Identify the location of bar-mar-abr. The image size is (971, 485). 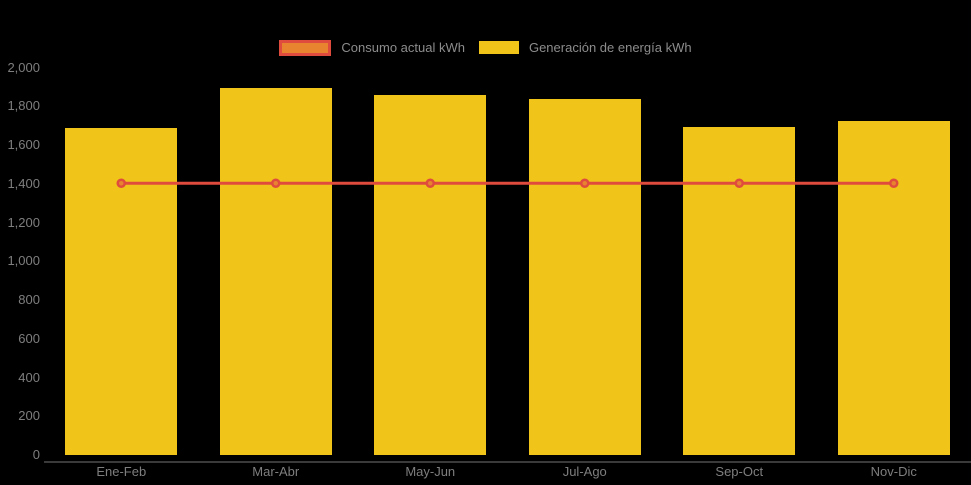
(275, 271).